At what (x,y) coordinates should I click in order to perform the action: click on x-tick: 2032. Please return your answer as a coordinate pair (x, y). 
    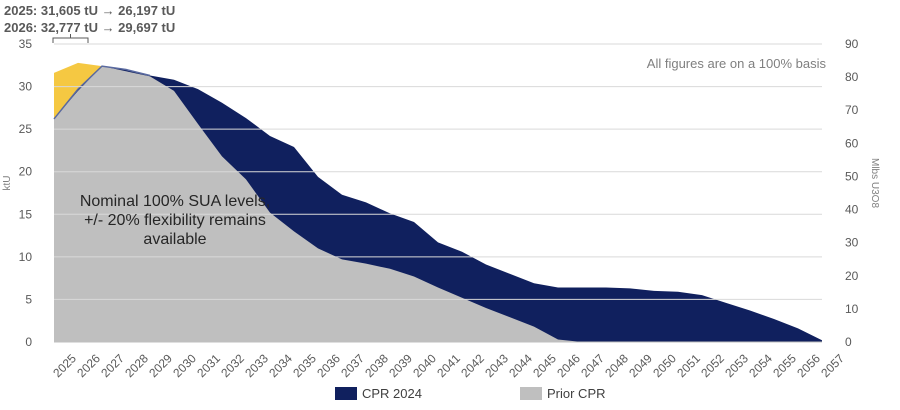
    Looking at the image, I should click on (232, 365).